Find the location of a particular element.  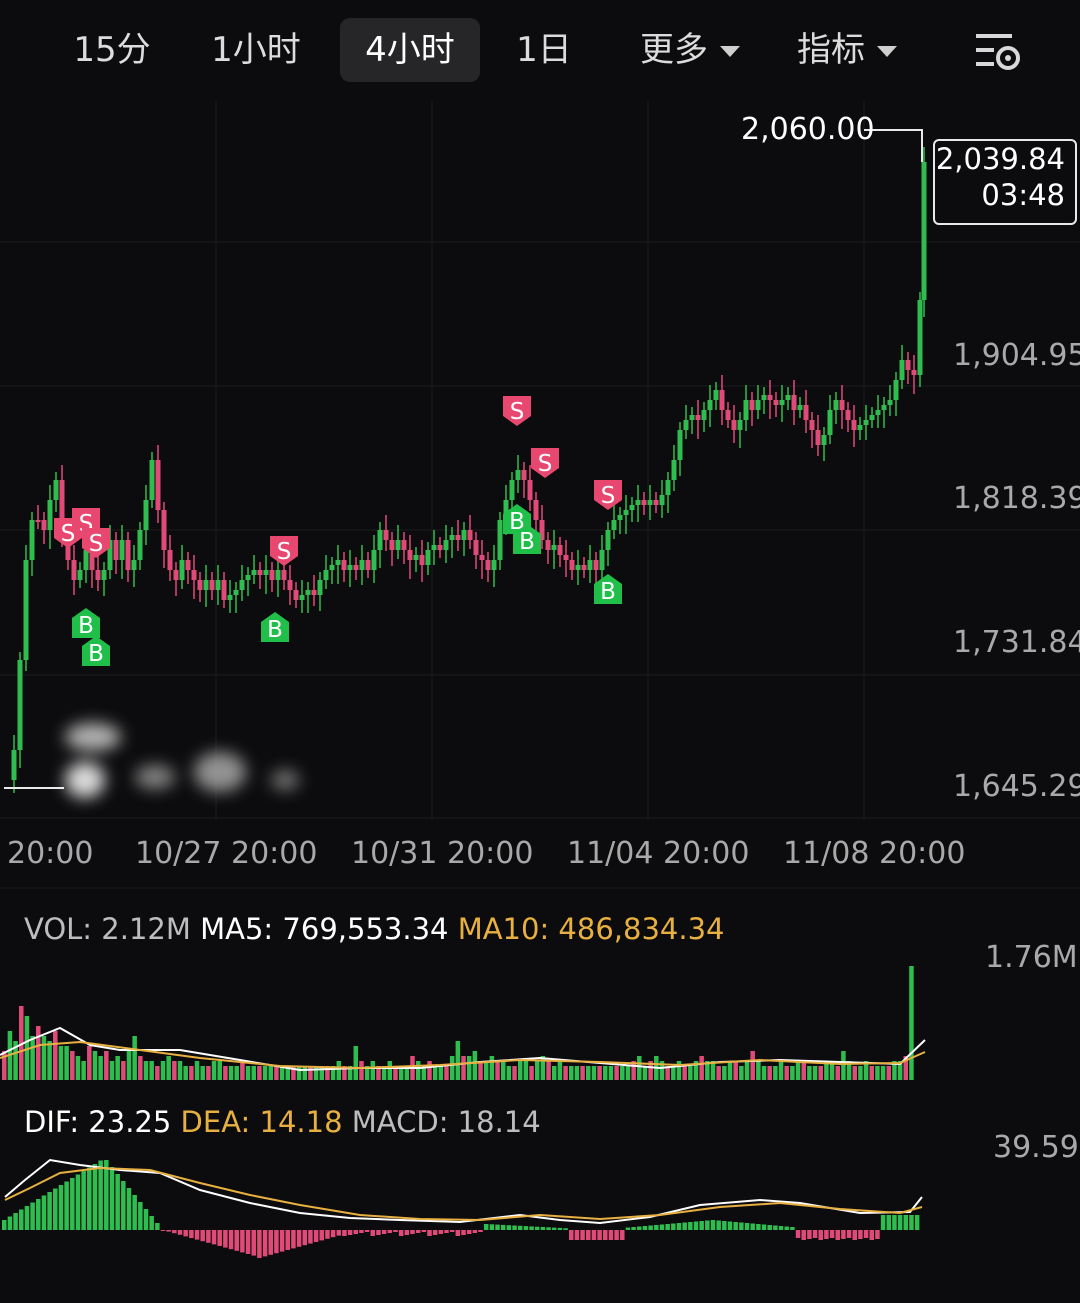

tab-1h: 1小时 is located at coordinates (256, 50).